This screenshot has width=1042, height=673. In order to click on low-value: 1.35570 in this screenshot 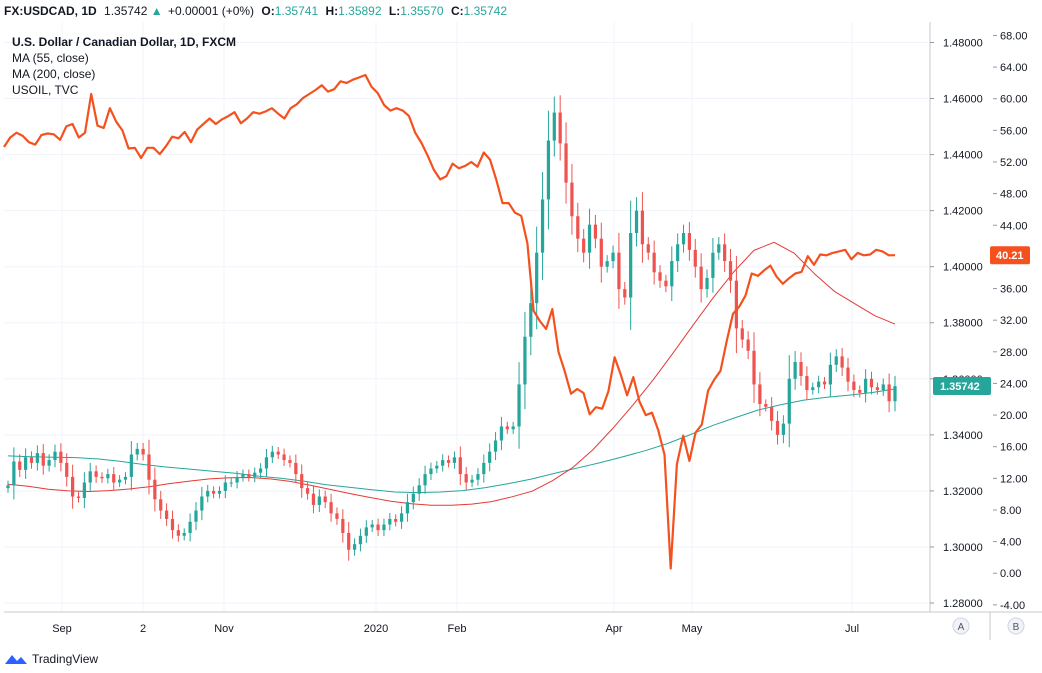, I will do `click(422, 11)`.